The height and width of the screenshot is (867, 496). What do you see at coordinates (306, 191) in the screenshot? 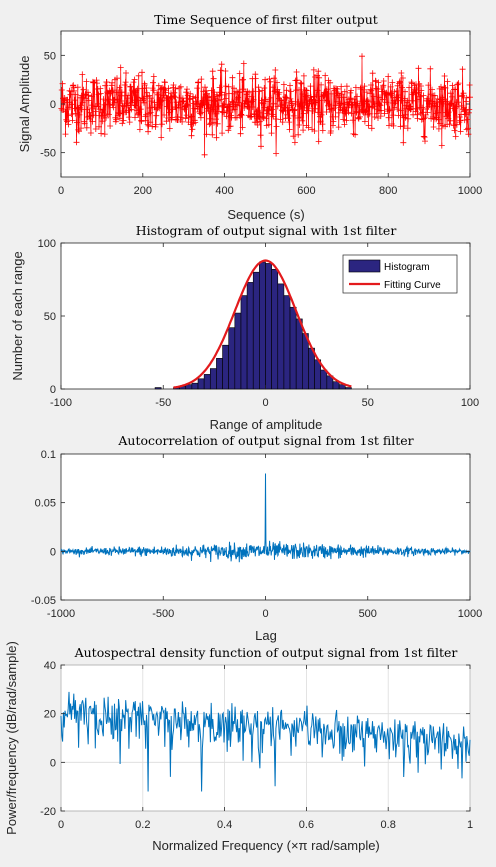
I see `x-tick-label: 600` at bounding box center [306, 191].